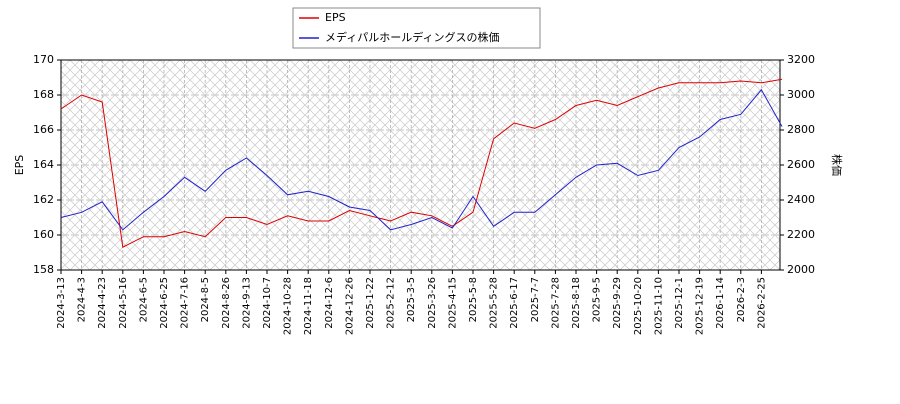 This screenshot has width=900, height=404. What do you see at coordinates (267, 303) in the screenshot?
I see `x-tick-label: 2024-10-7` at bounding box center [267, 303].